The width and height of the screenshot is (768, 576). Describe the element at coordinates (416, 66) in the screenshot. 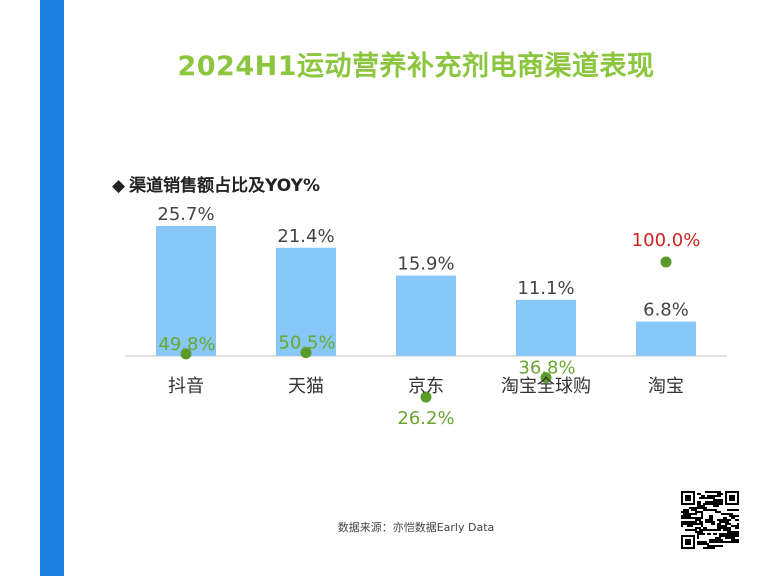

I see `page-title: 2024H1运动营养补充剂电商渠道表现` at that location.